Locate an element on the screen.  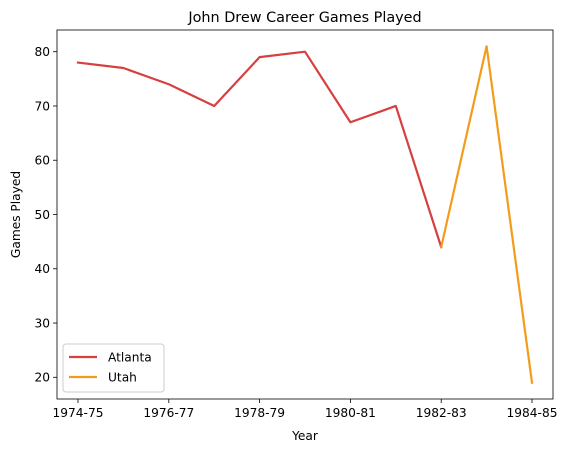
x-tick-label: 1978-79 is located at coordinates (259, 413).